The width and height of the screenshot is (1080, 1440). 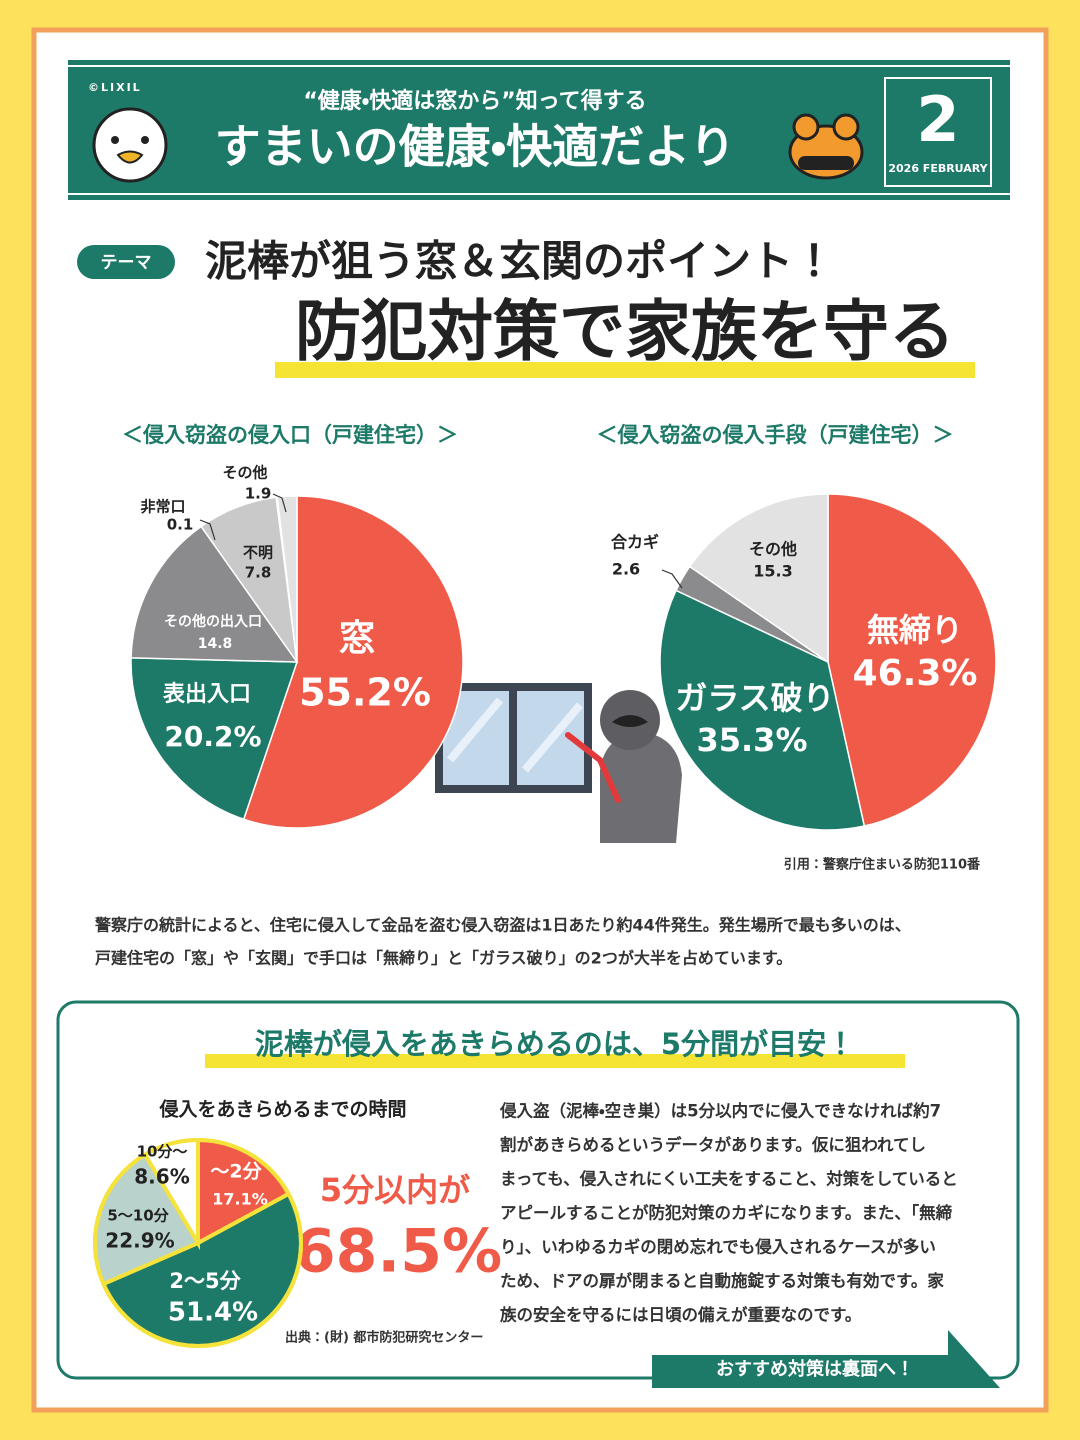 I want to click on body-line: り」、いわゆるカギの閉め忘れでも侵入されるケースが多い, so click(x=718, y=1247).